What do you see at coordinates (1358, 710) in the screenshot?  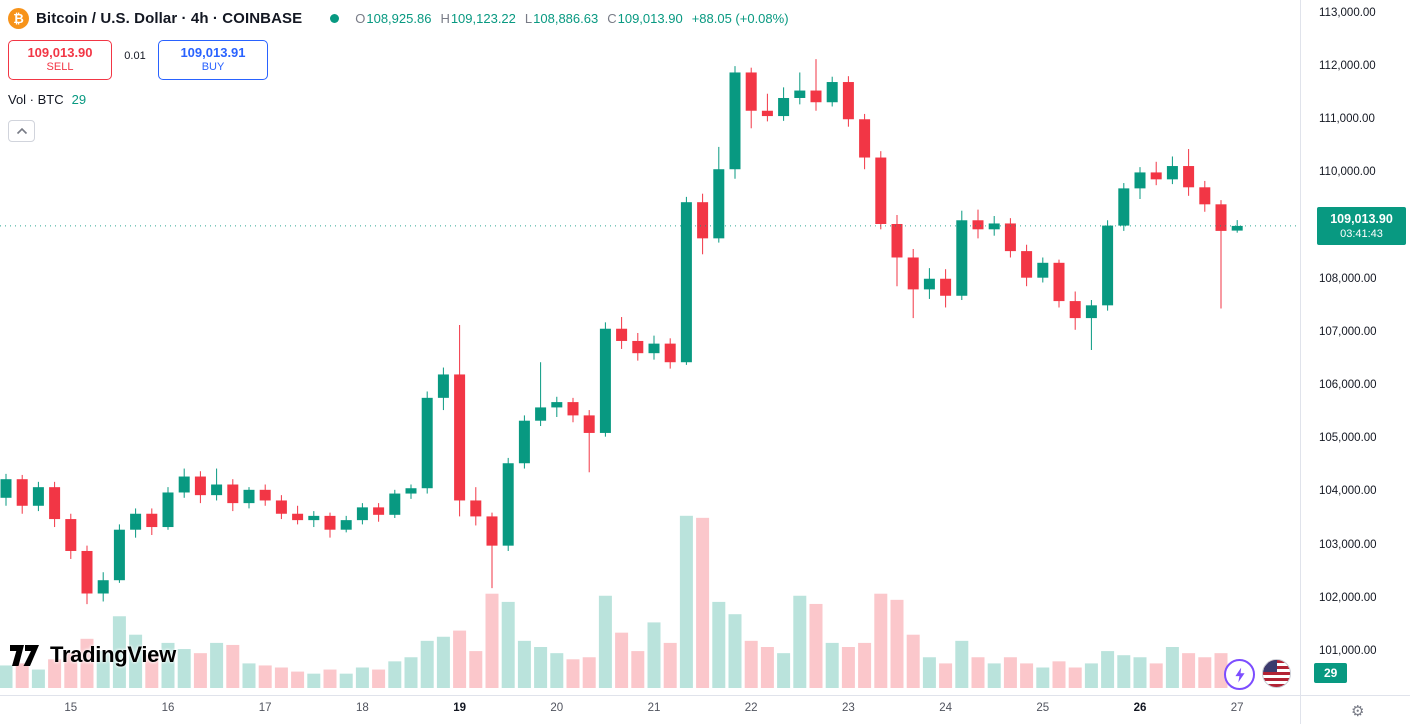 I see `scales-settings-icon: ⚙` at bounding box center [1358, 710].